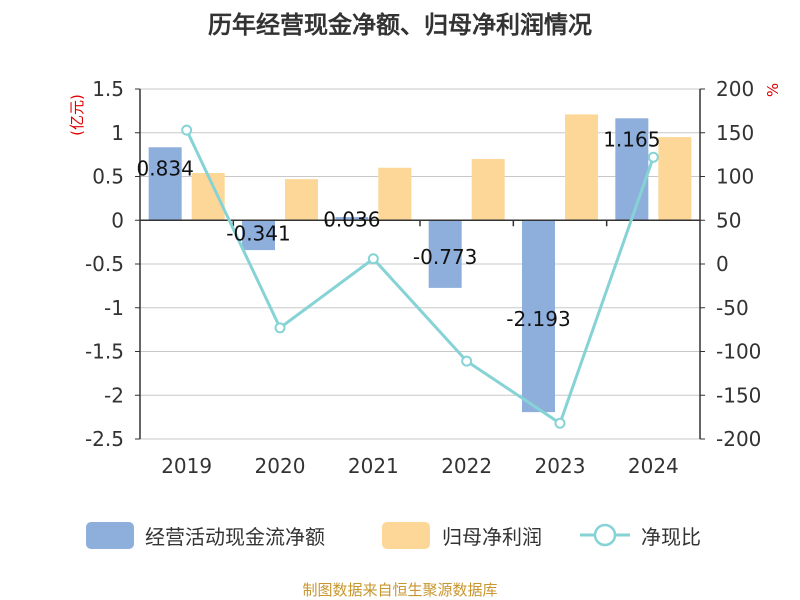 This screenshot has width=800, height=600. What do you see at coordinates (280, 328) in the screenshot?
I see `ratio-point-2020` at bounding box center [280, 328].